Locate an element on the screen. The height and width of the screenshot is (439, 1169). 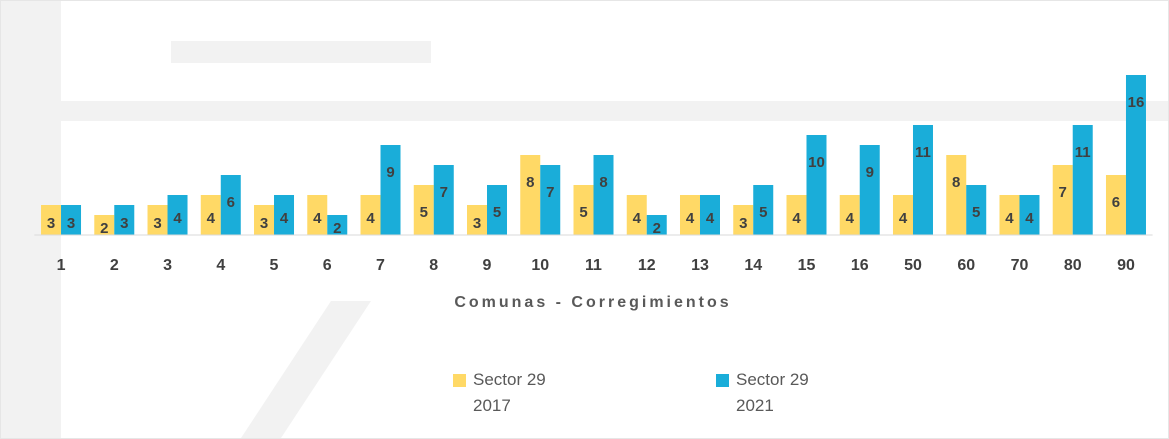
x-tick-label: 6 is located at coordinates (327, 265).